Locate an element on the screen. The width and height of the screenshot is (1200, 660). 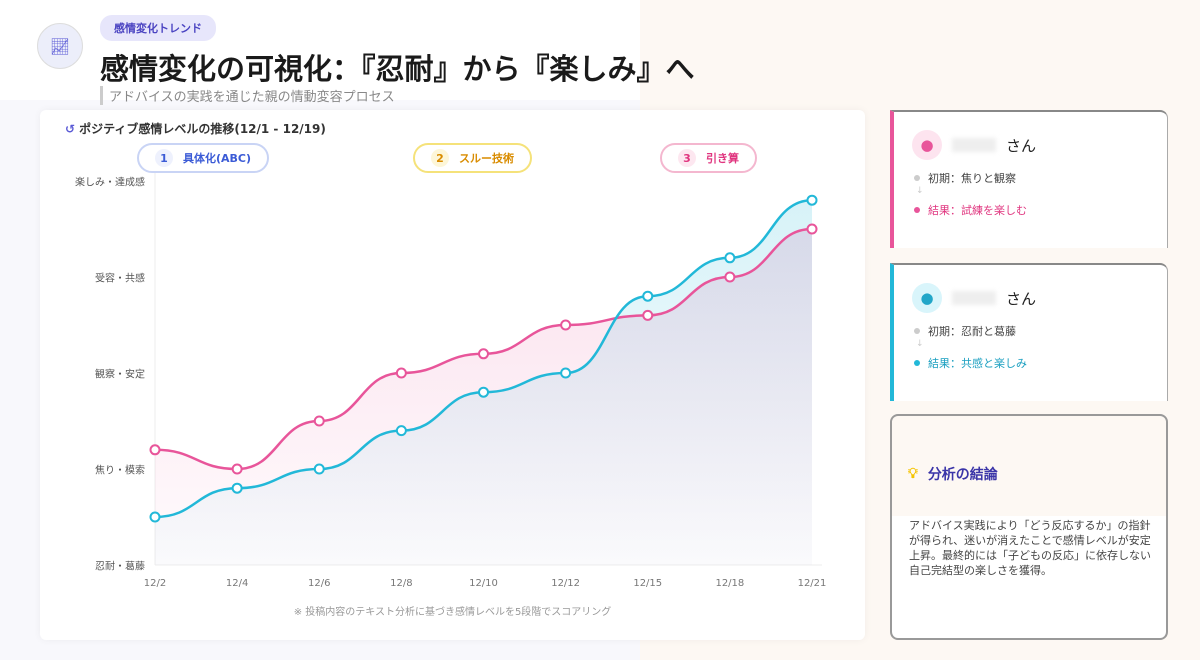
lightbulb-icon: 💡︎ is located at coordinates (913, 474).